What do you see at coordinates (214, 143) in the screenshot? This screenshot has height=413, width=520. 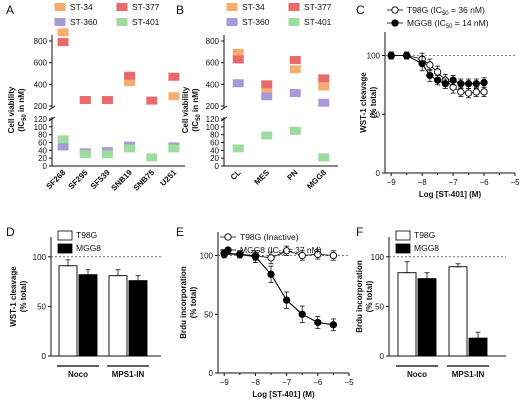 I see `ytick-label-B-60: 60` at bounding box center [214, 143].